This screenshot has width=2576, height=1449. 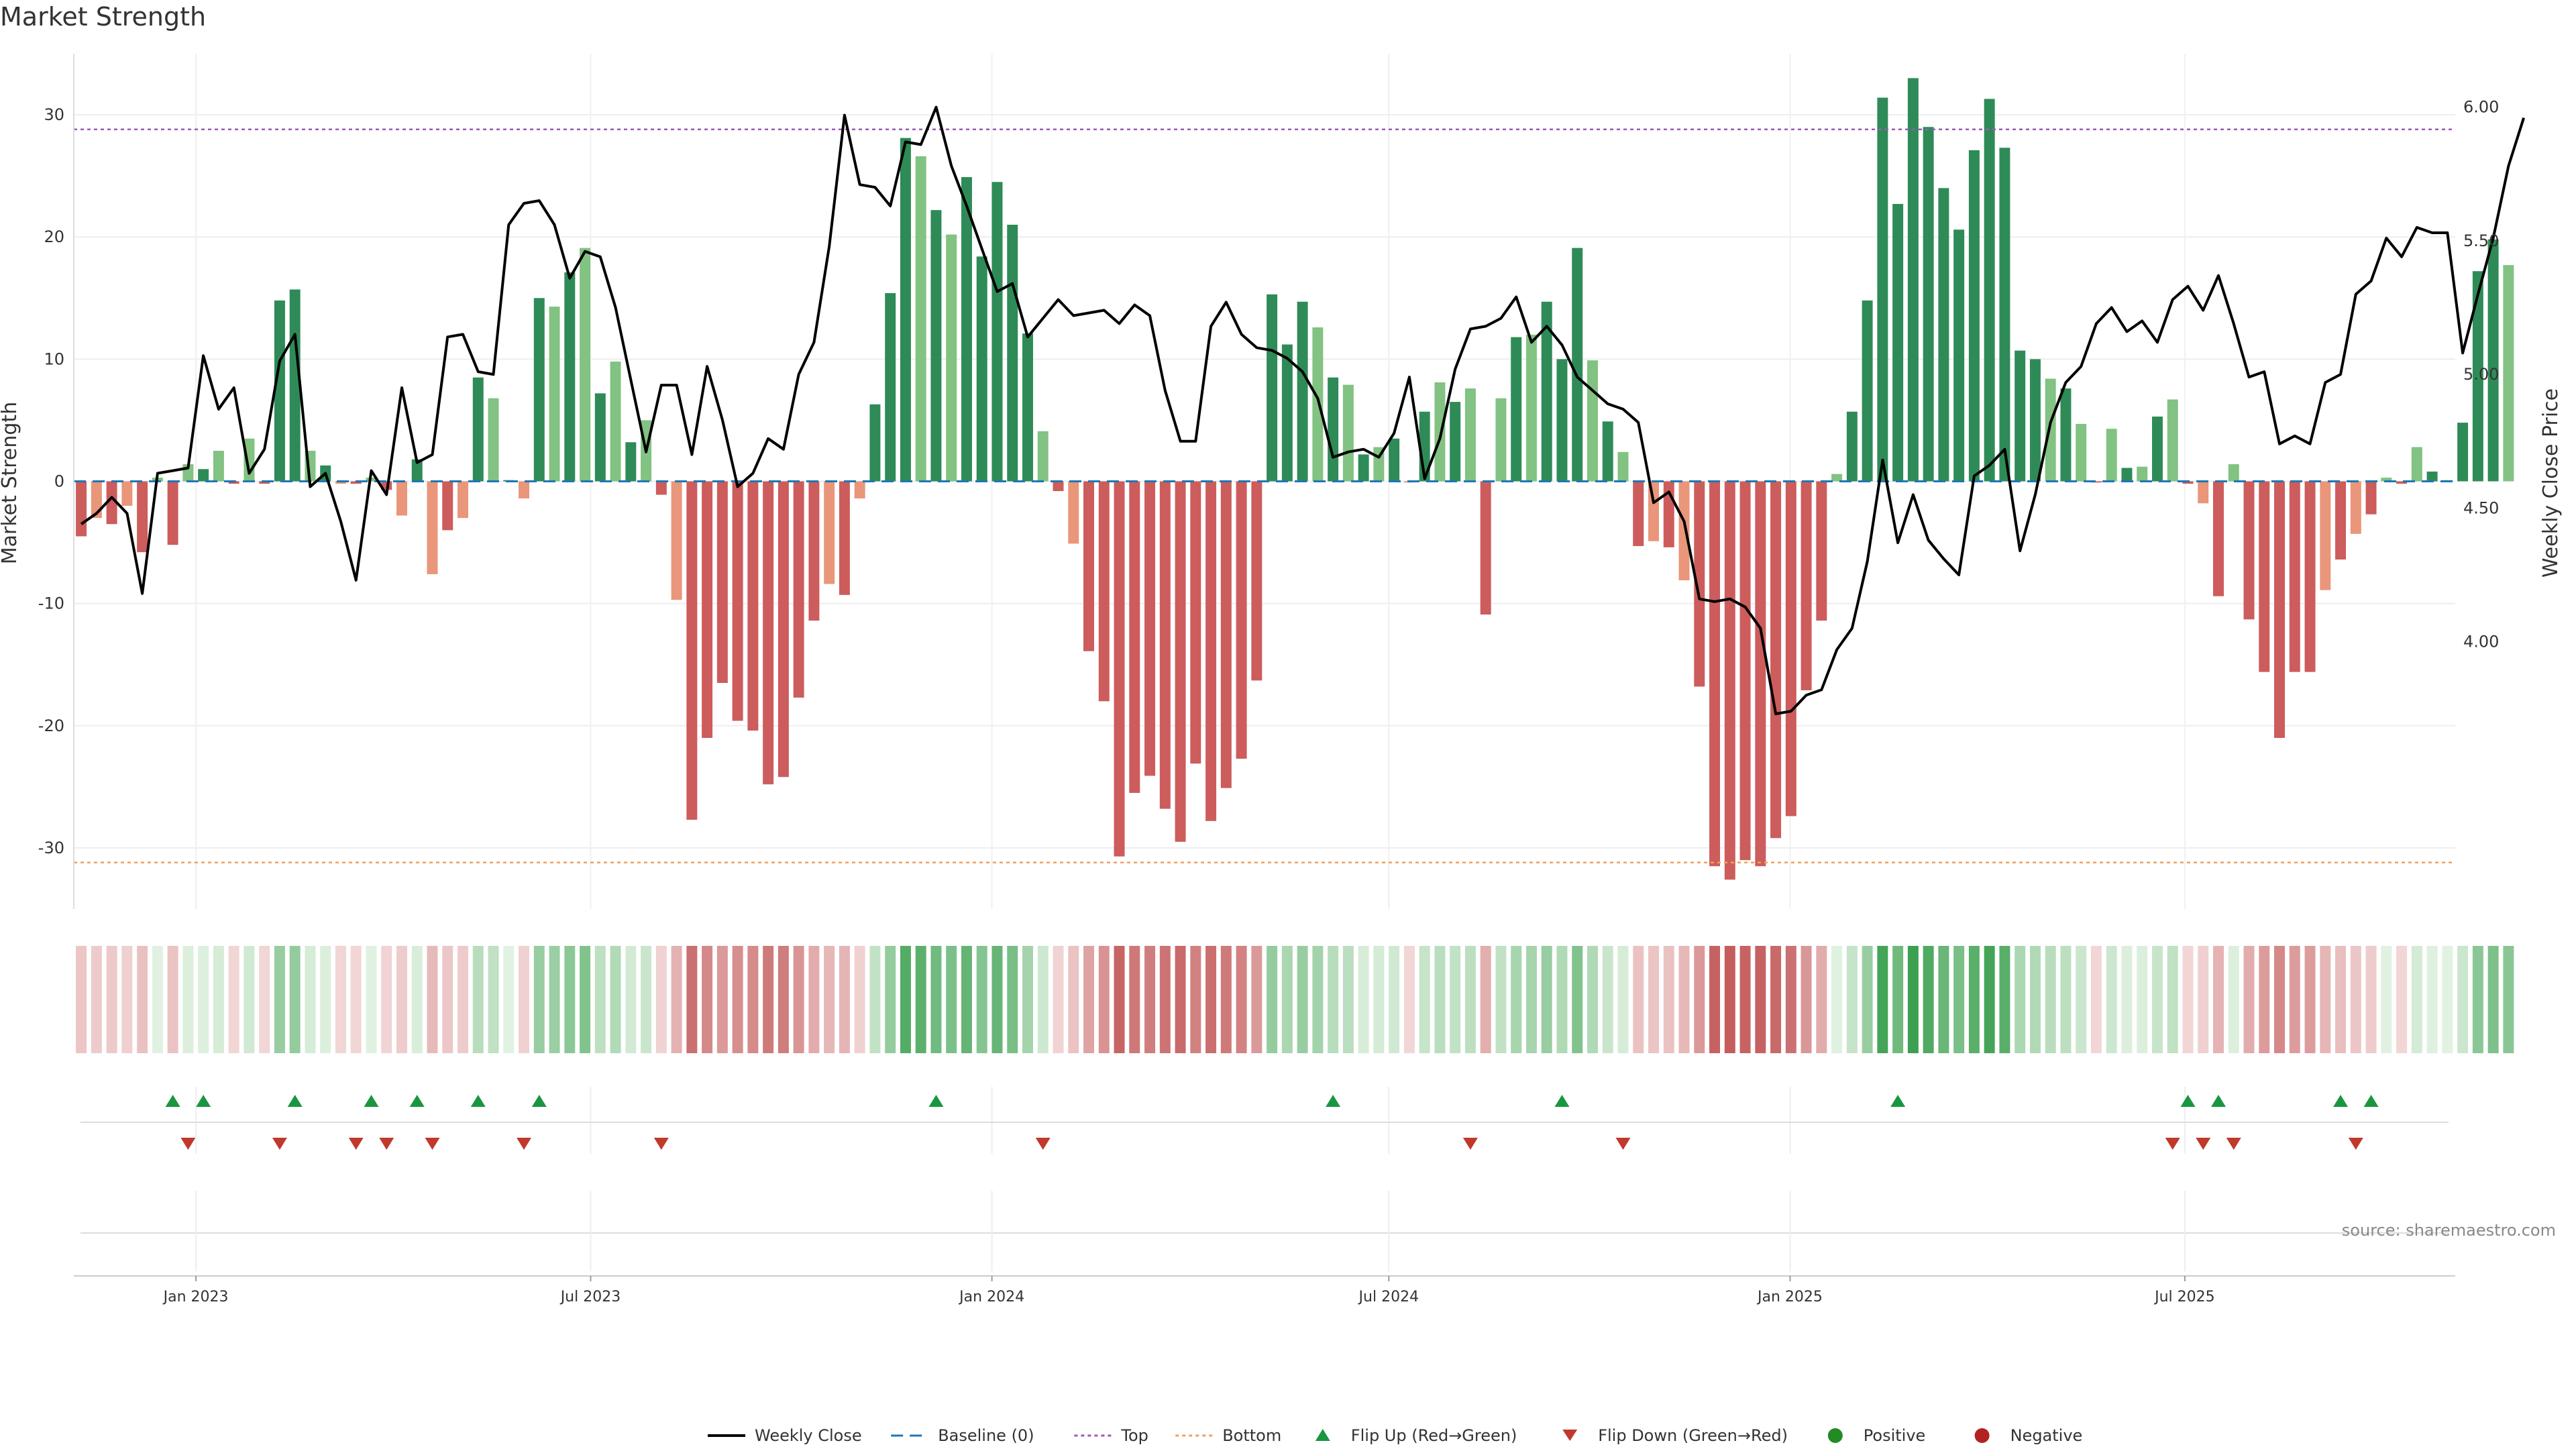 What do you see at coordinates (1675, 1435) in the screenshot?
I see `legend-item: Flip Down (Green→Red)` at bounding box center [1675, 1435].